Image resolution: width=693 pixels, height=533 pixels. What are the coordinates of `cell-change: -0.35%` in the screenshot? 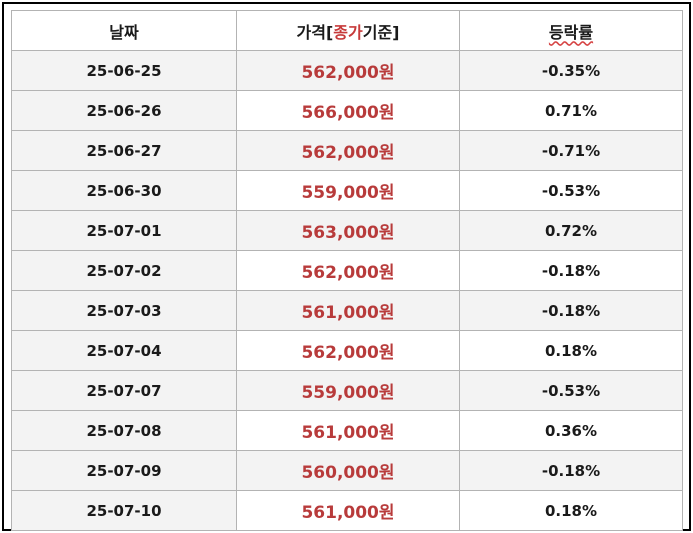 It's located at (571, 70).